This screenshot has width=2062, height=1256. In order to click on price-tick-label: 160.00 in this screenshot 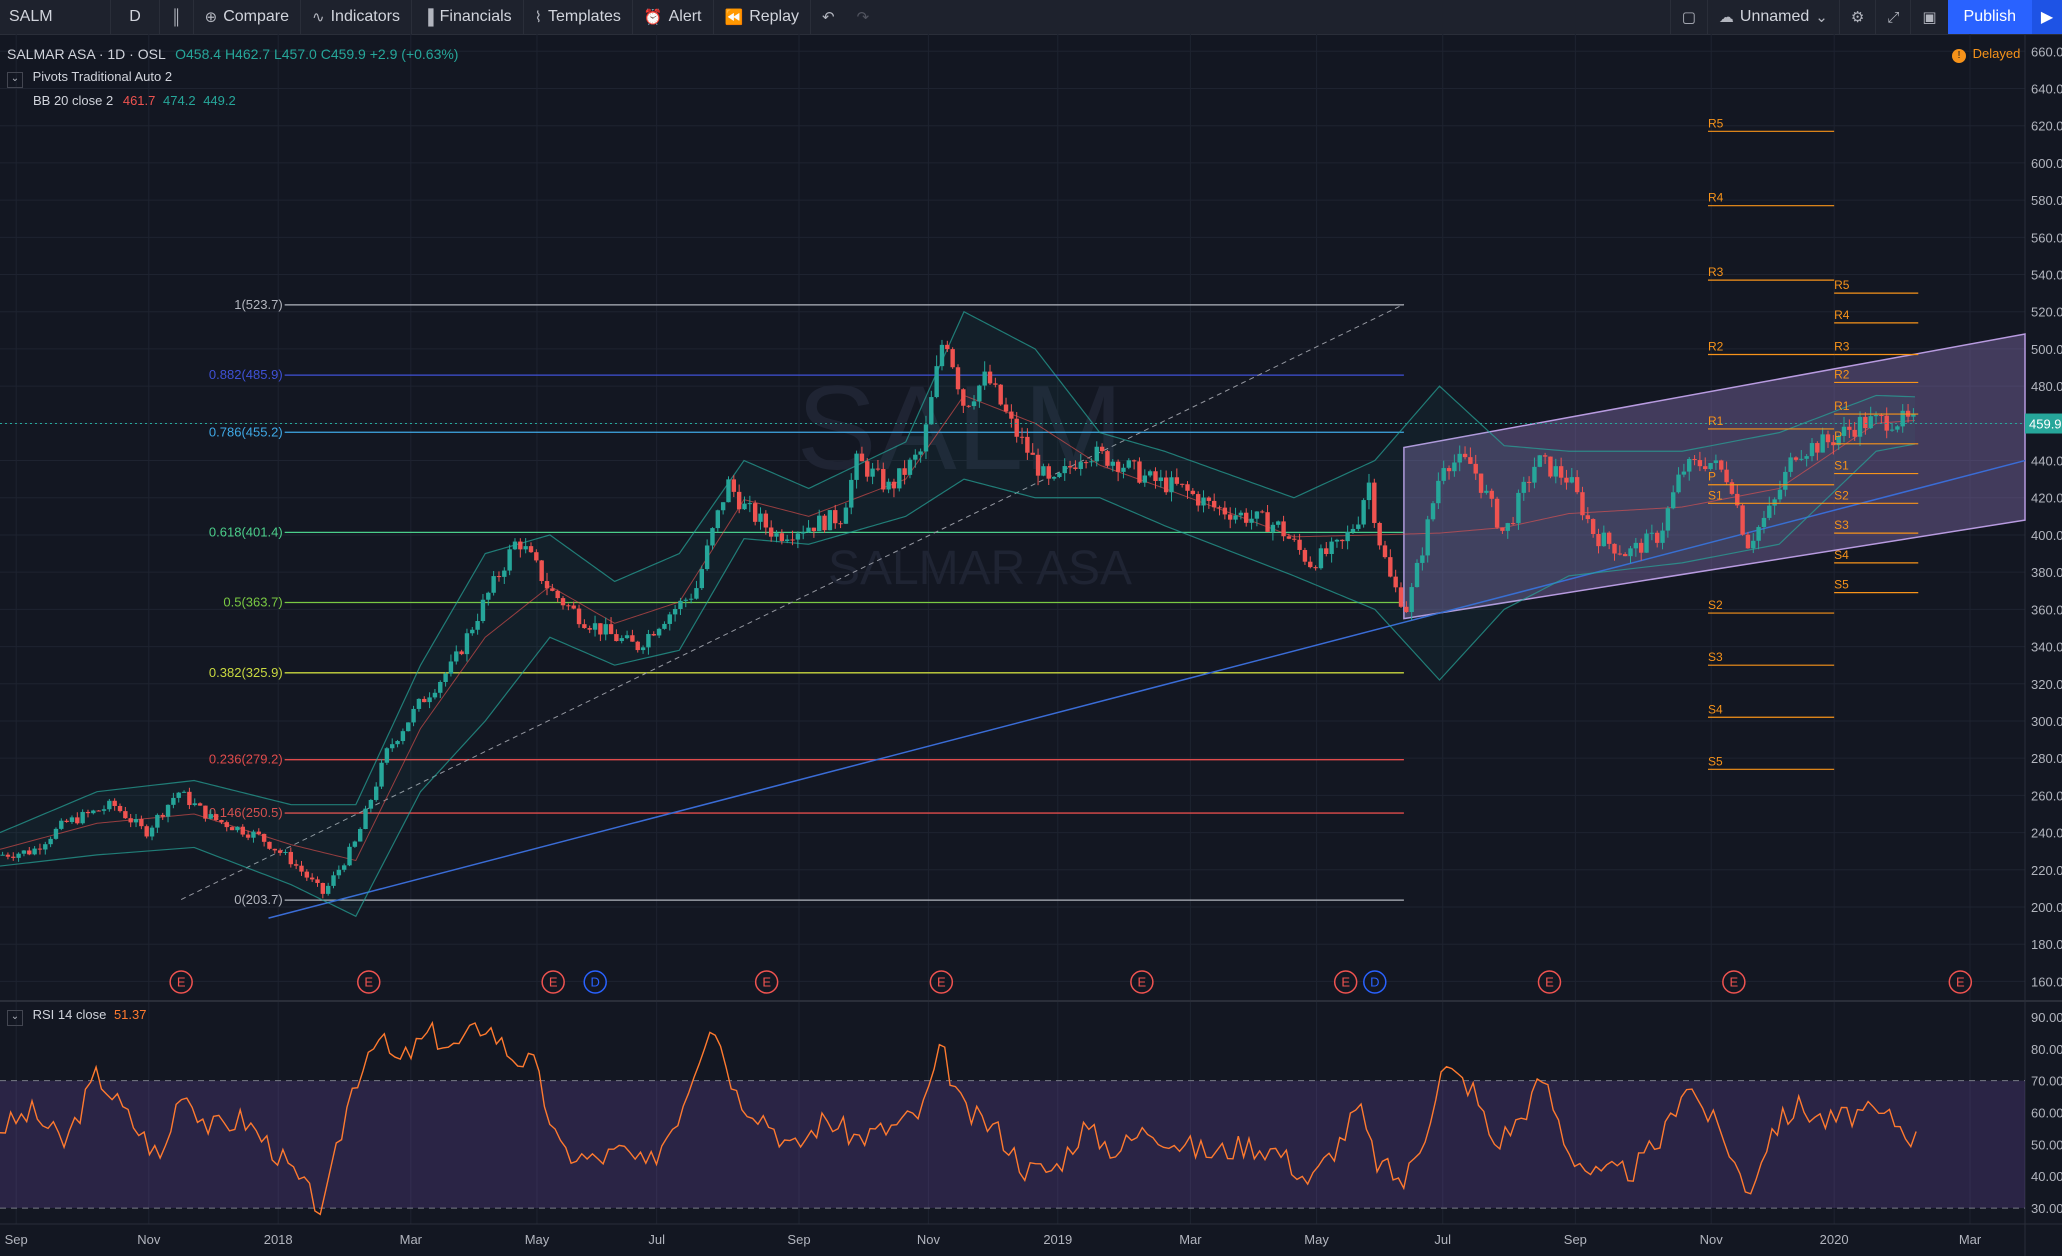, I will do `click(2046, 981)`.